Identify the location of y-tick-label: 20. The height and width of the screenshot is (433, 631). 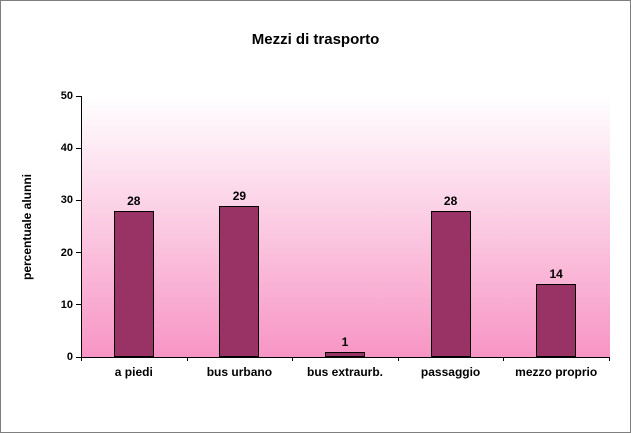
(66, 252).